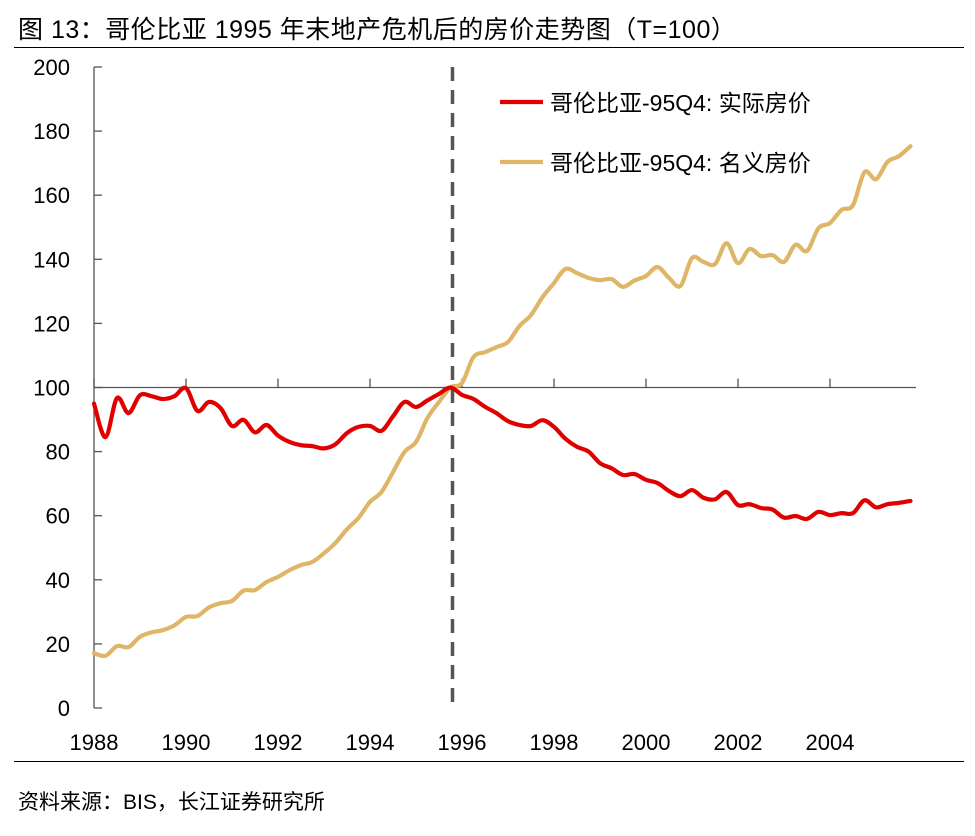 The height and width of the screenshot is (836, 975). I want to click on y-tick-label: 60, so click(58, 516).